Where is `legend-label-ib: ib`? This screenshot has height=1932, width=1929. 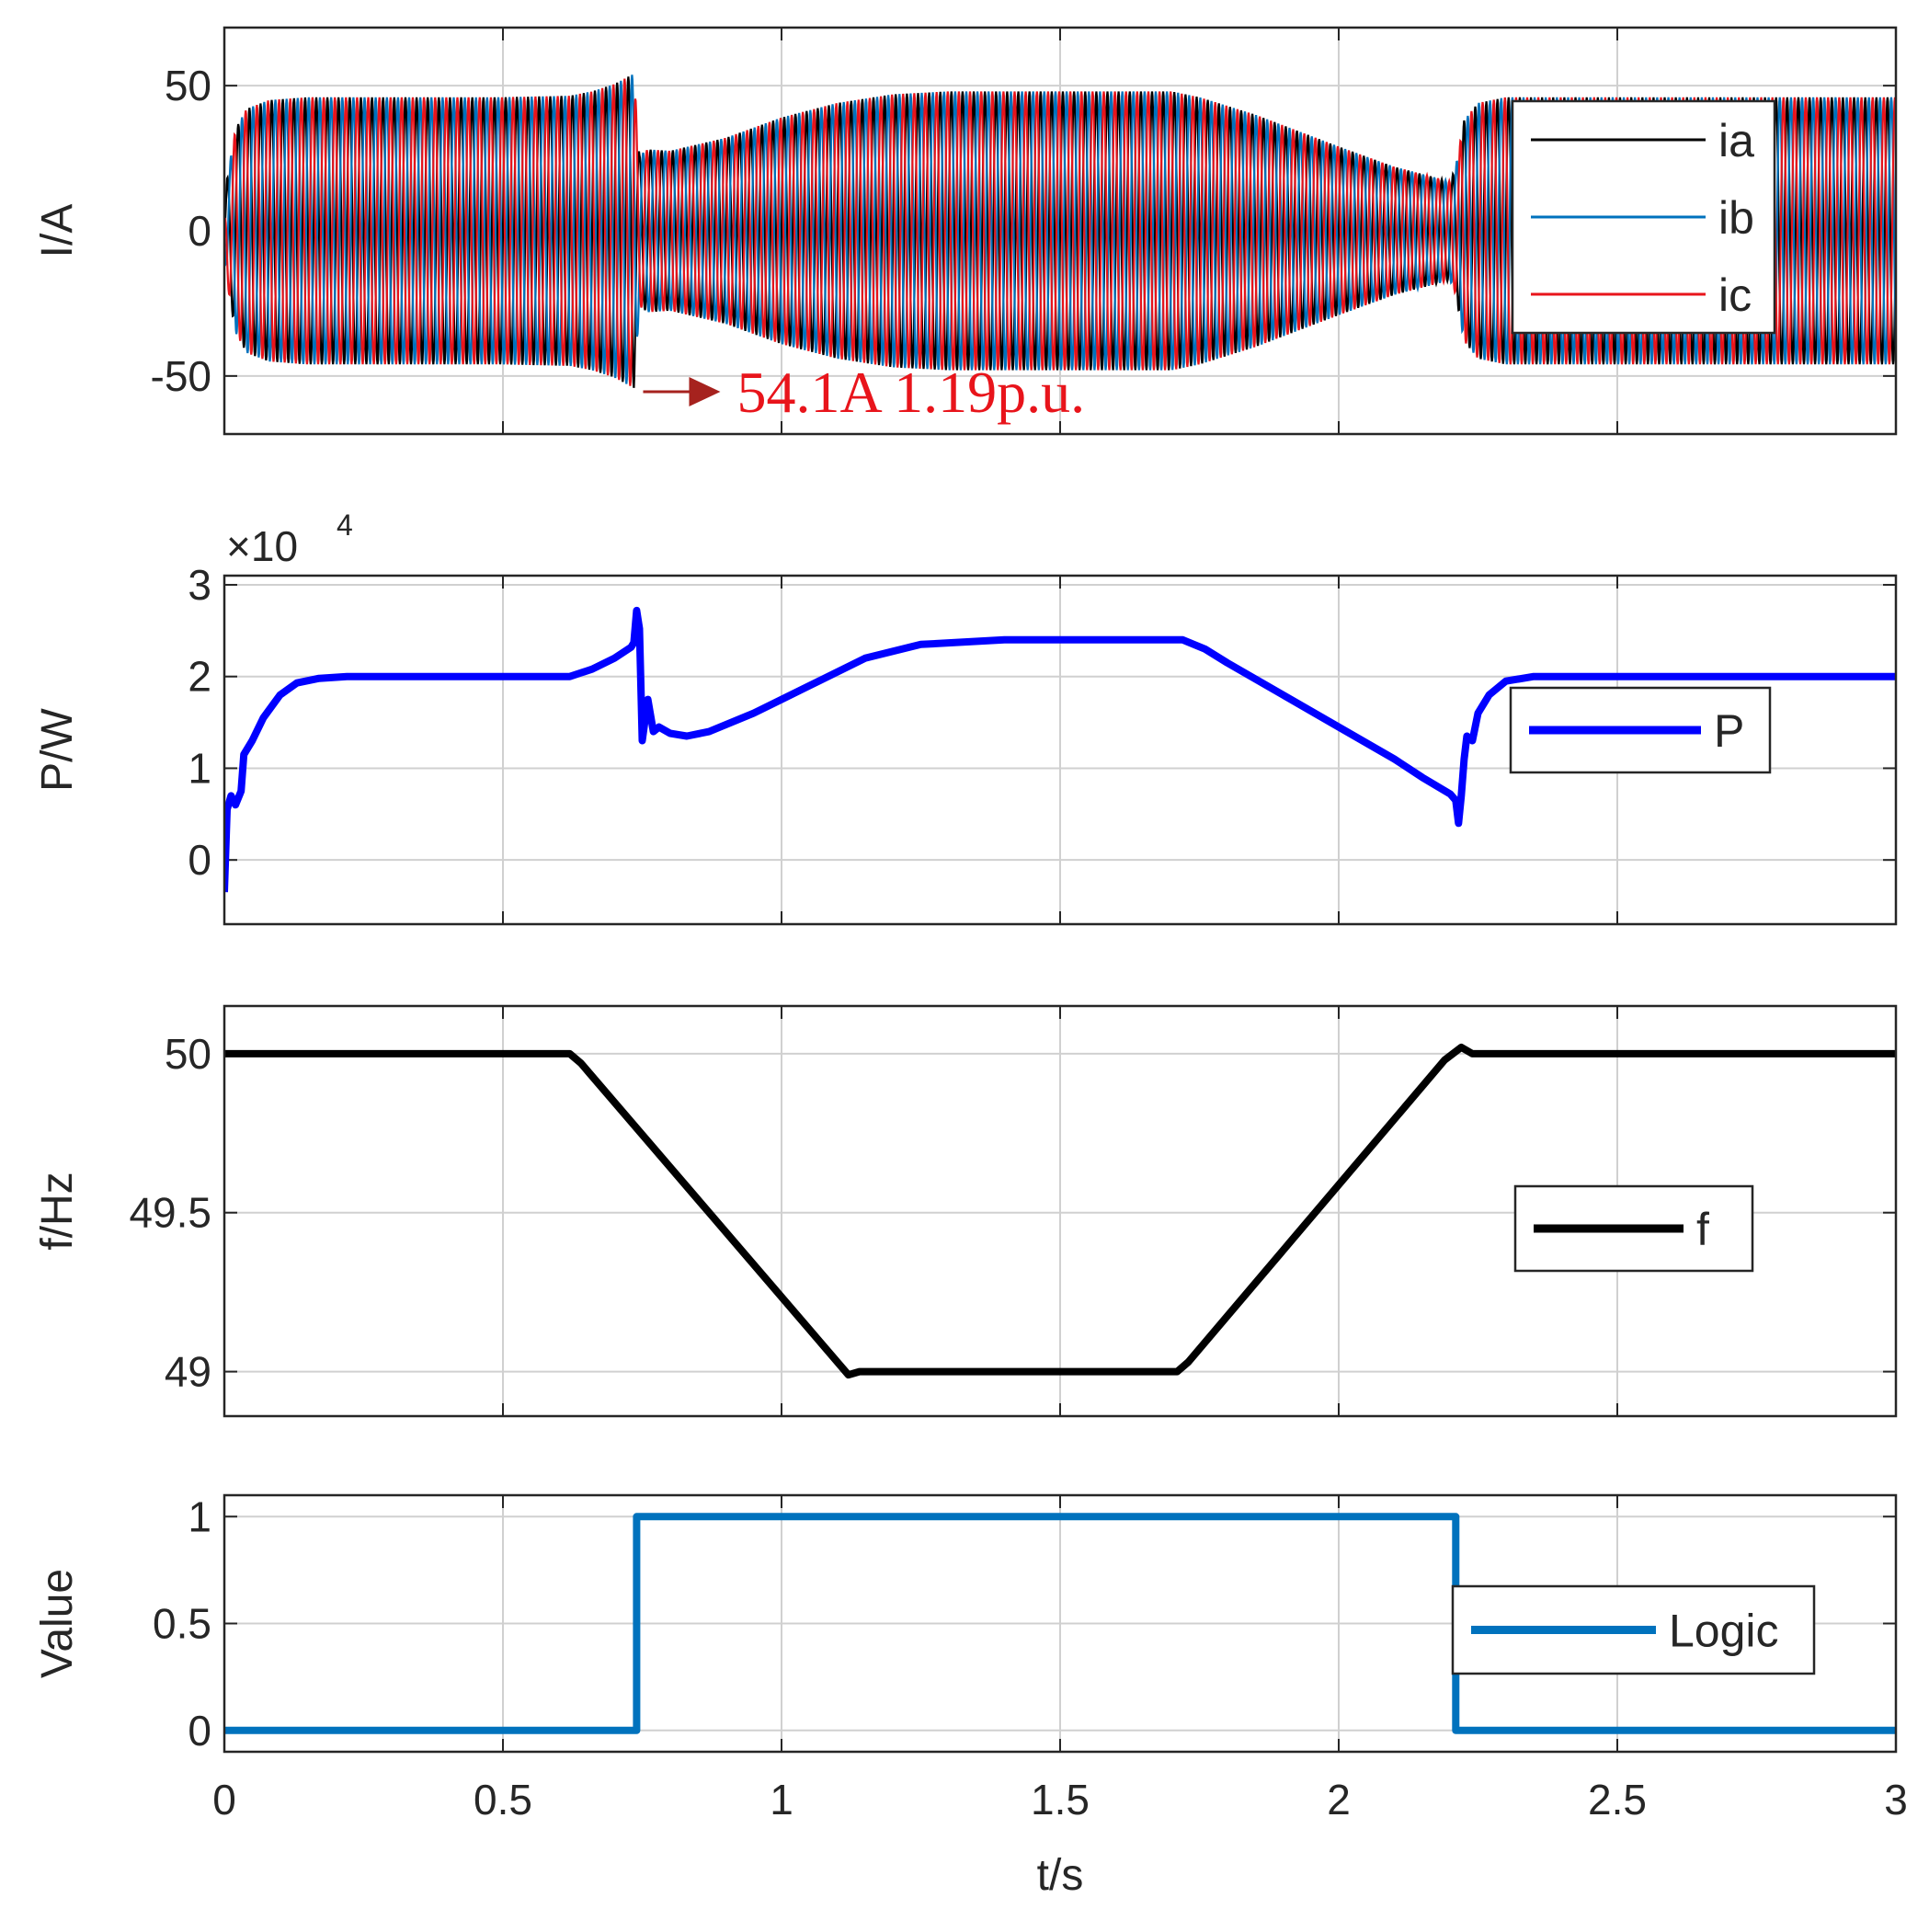
legend-label-ib: ib is located at coordinates (1736, 218).